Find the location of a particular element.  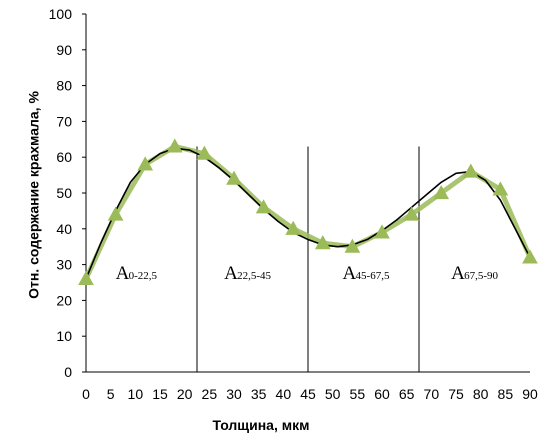

x-tick-label: 50 is located at coordinates (333, 394).